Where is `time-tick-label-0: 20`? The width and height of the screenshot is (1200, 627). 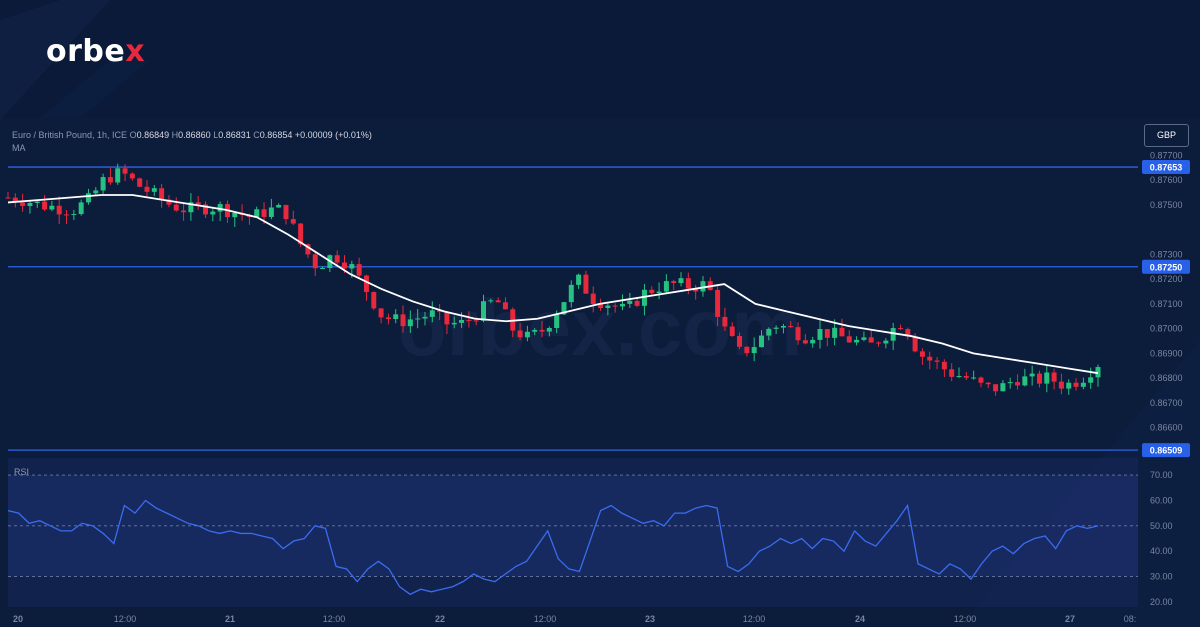
time-tick-label-0: 20 is located at coordinates (18, 619).